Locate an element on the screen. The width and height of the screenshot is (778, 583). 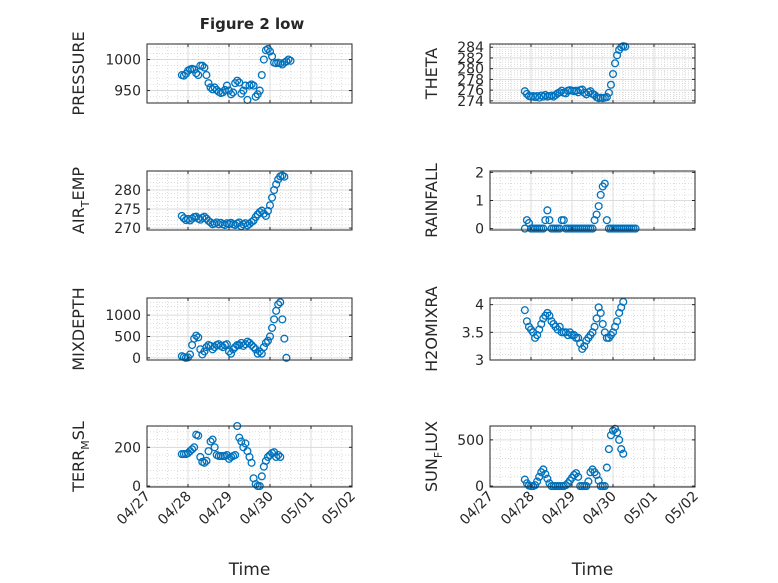
y-tick-label: 200 is located at coordinates (127, 448).